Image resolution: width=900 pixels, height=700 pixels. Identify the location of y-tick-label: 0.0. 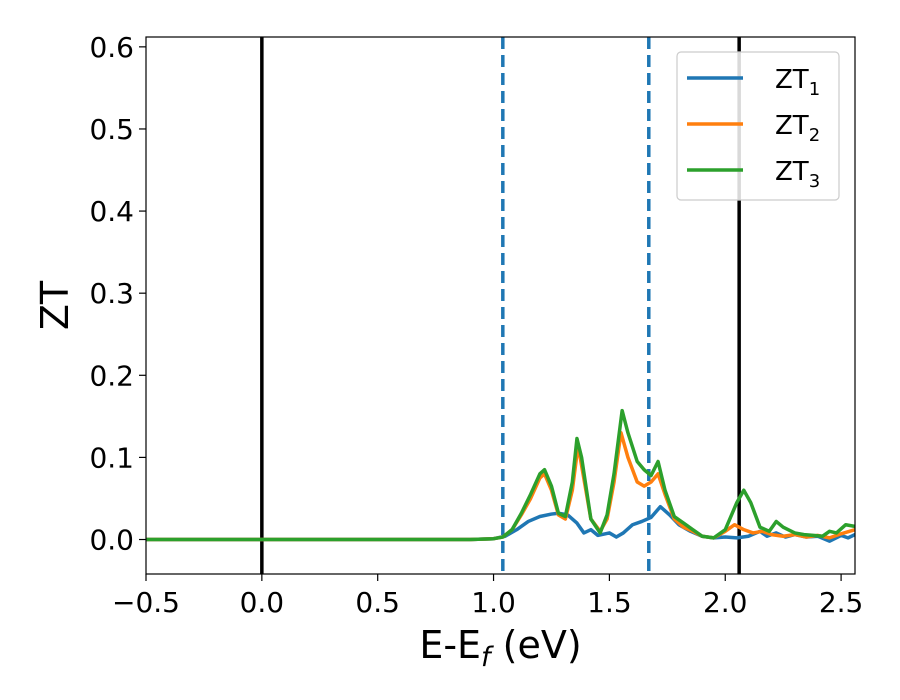
(111, 540).